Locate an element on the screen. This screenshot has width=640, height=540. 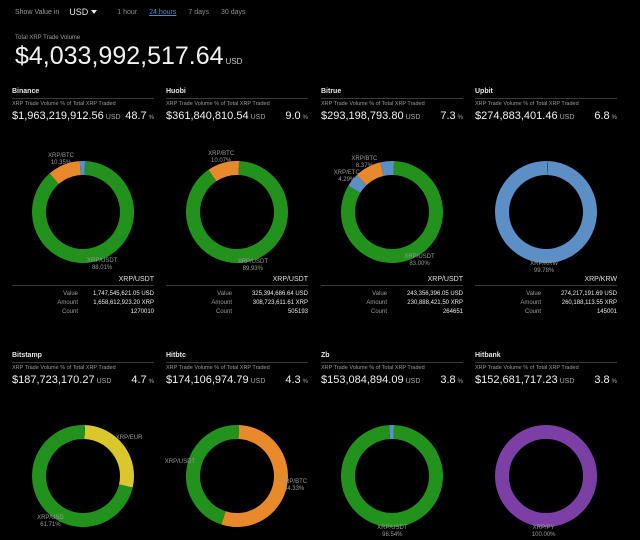
exchange-share-value: 9.0 is located at coordinates (292, 116).